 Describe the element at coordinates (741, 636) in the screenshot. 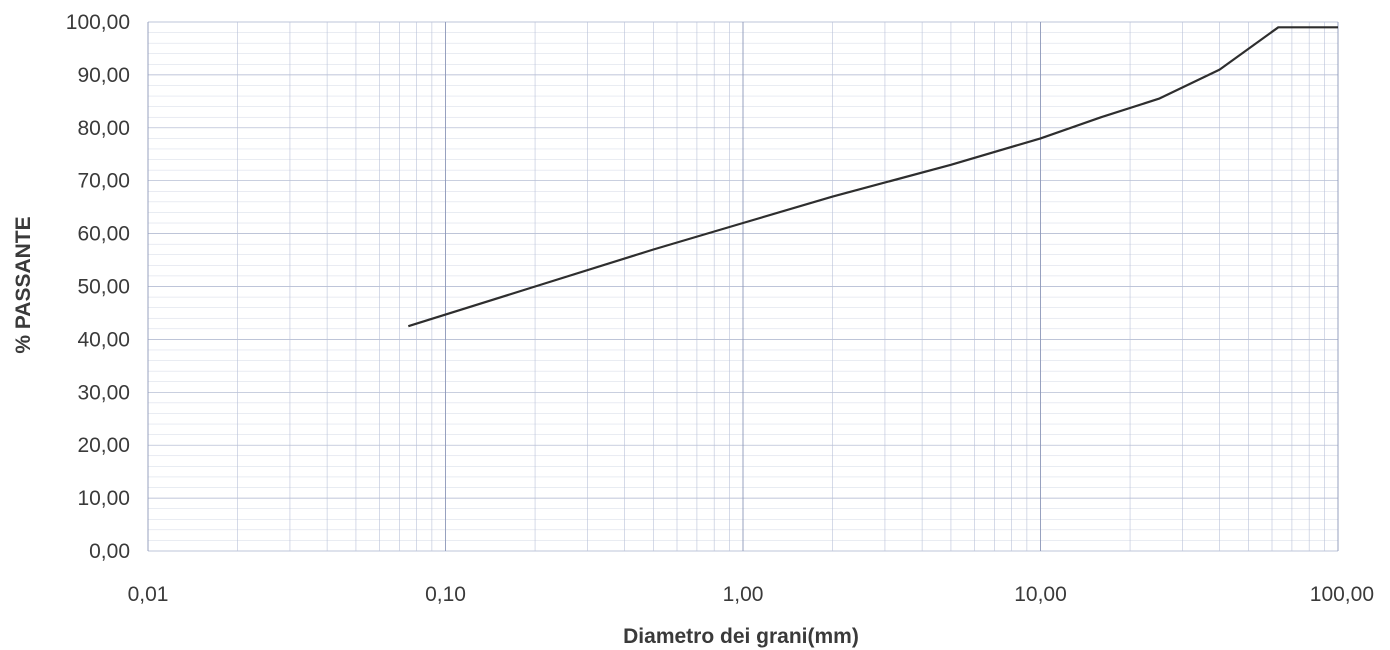

I see `x-axis-title: Diametro dei grani(mm)` at that location.